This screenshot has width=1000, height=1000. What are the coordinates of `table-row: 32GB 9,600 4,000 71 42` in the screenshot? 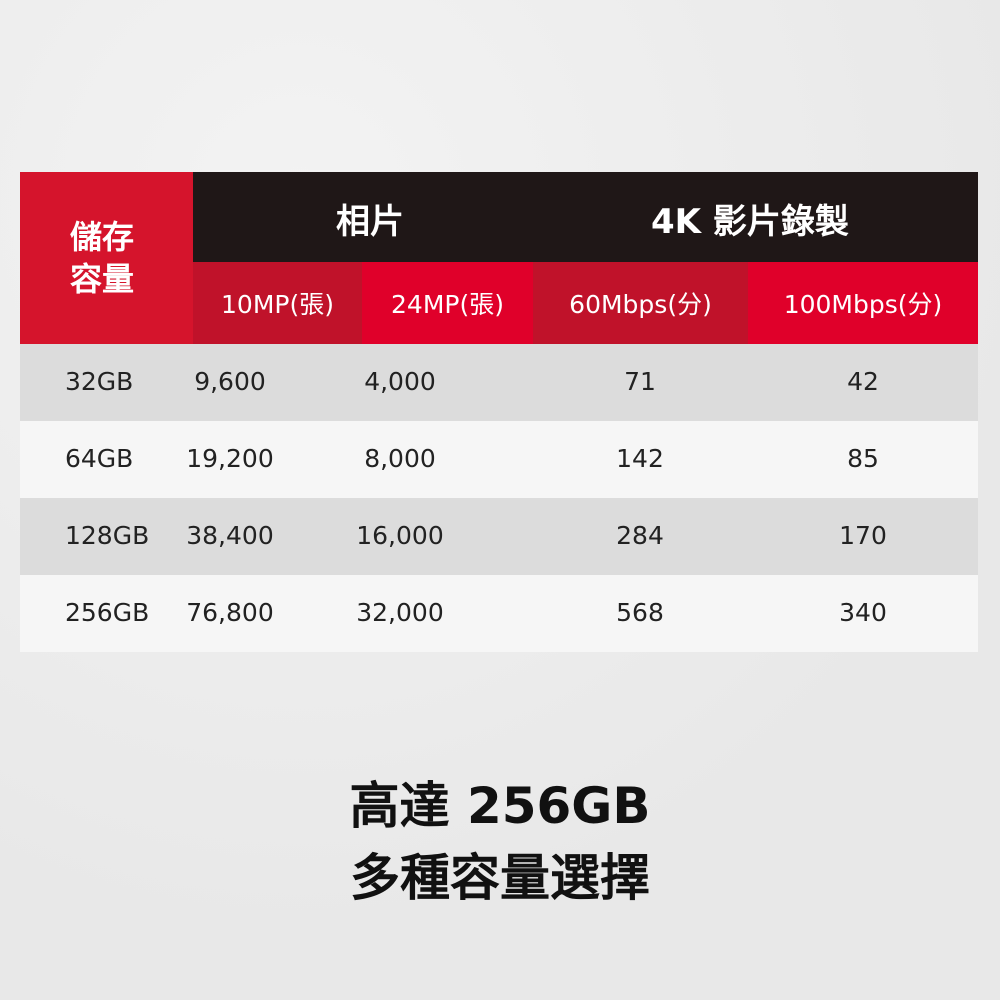 It's located at (499, 382).